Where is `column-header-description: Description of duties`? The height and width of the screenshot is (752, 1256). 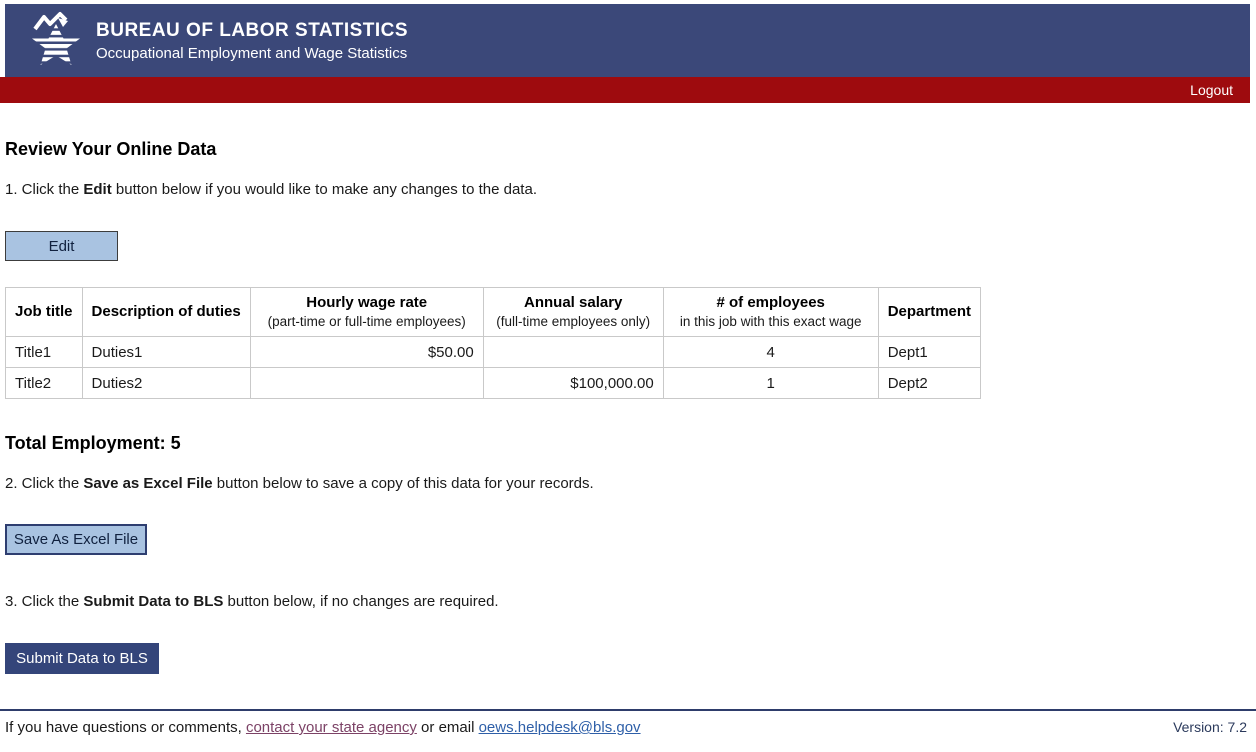
column-header-description: Description of duties is located at coordinates (166, 312).